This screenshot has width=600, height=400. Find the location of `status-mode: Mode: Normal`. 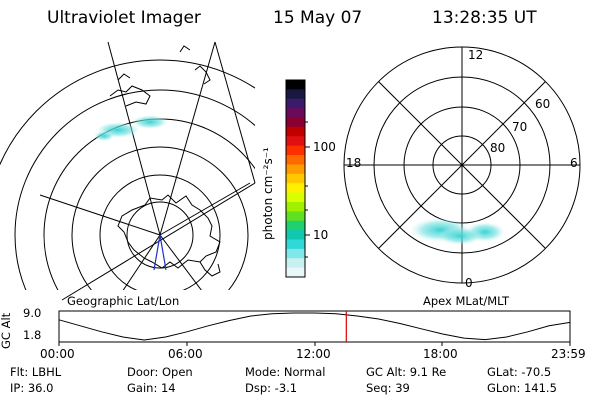

status-mode: Mode: Normal is located at coordinates (285, 372).